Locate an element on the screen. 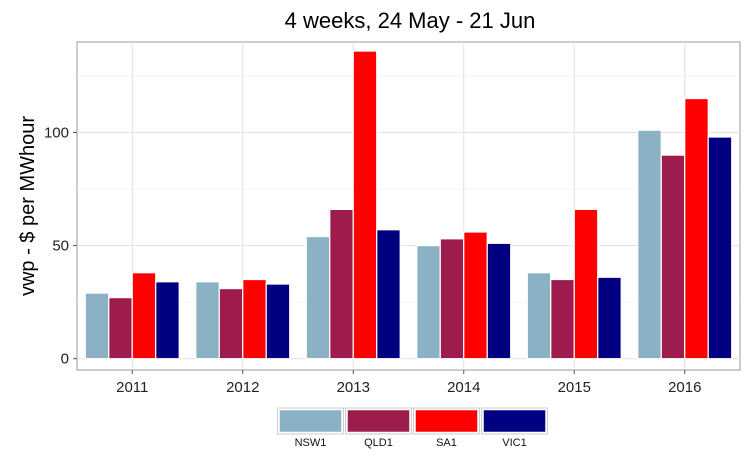  bar-qld1-2015 is located at coordinates (562, 319).